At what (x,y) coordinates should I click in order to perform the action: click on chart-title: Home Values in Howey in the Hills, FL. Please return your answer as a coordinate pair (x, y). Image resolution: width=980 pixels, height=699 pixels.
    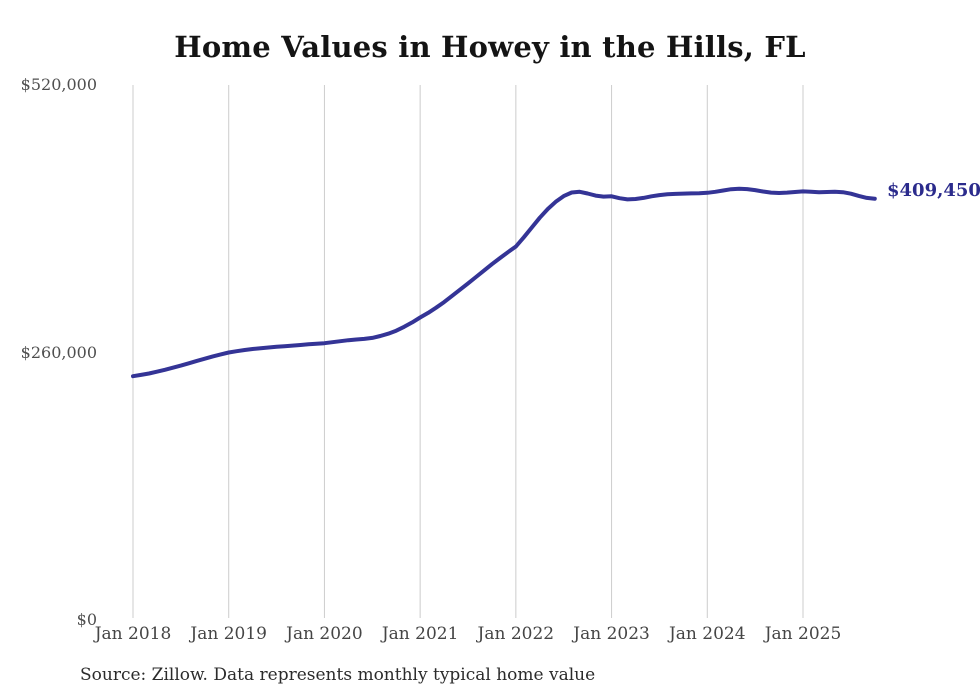
    Looking at the image, I should click on (490, 47).